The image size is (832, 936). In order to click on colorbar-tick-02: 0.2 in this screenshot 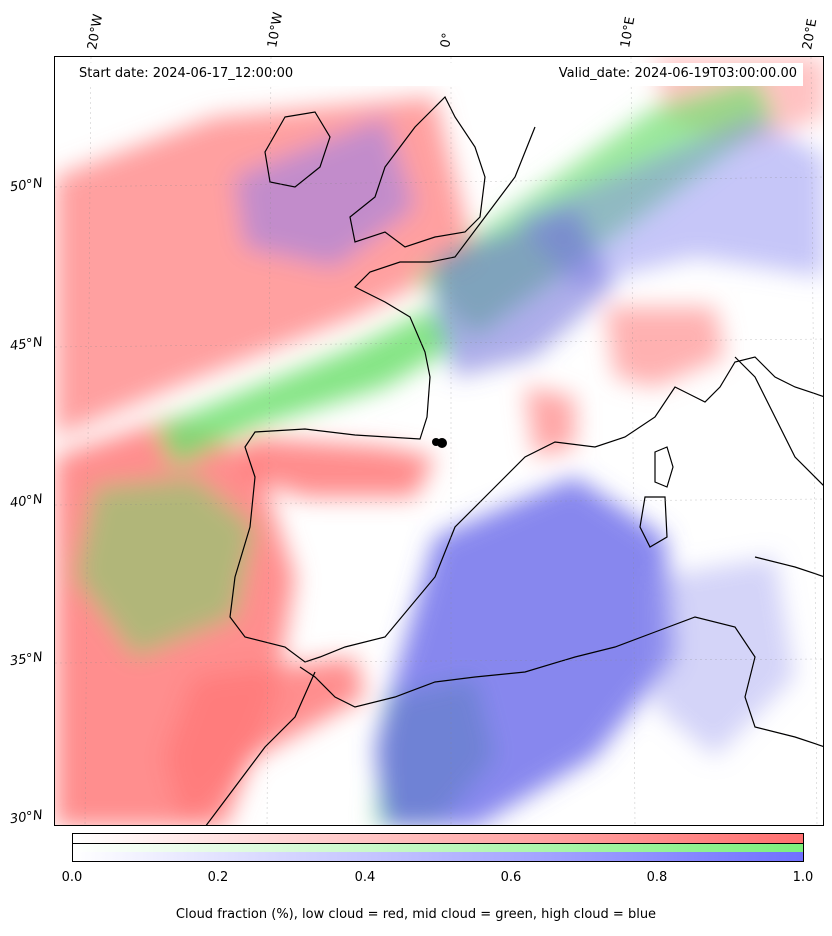, I will do `click(218, 877)`.